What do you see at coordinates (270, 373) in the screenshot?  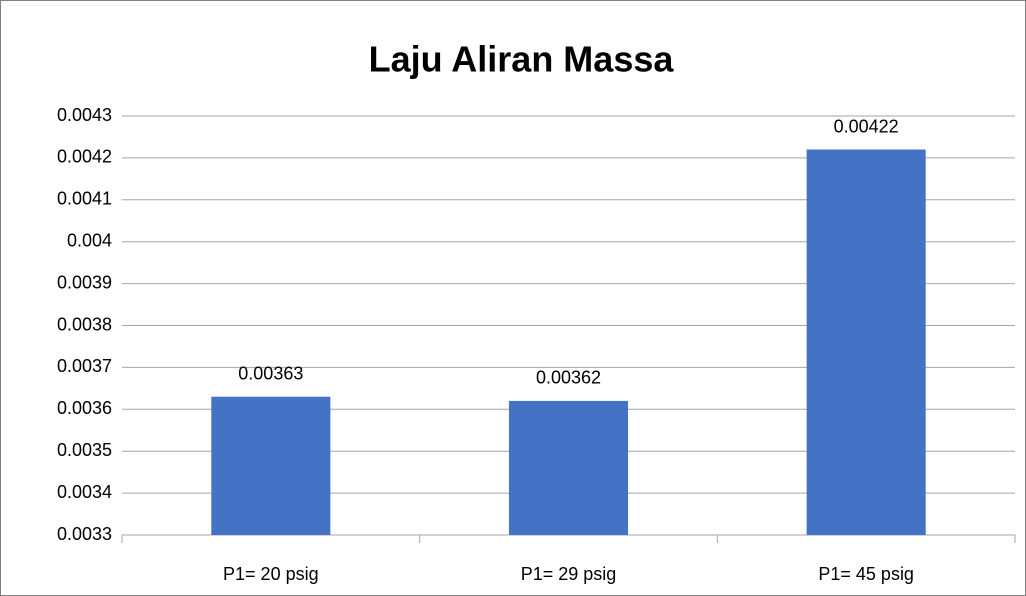 I see `data-label: 0.00363` at bounding box center [270, 373].